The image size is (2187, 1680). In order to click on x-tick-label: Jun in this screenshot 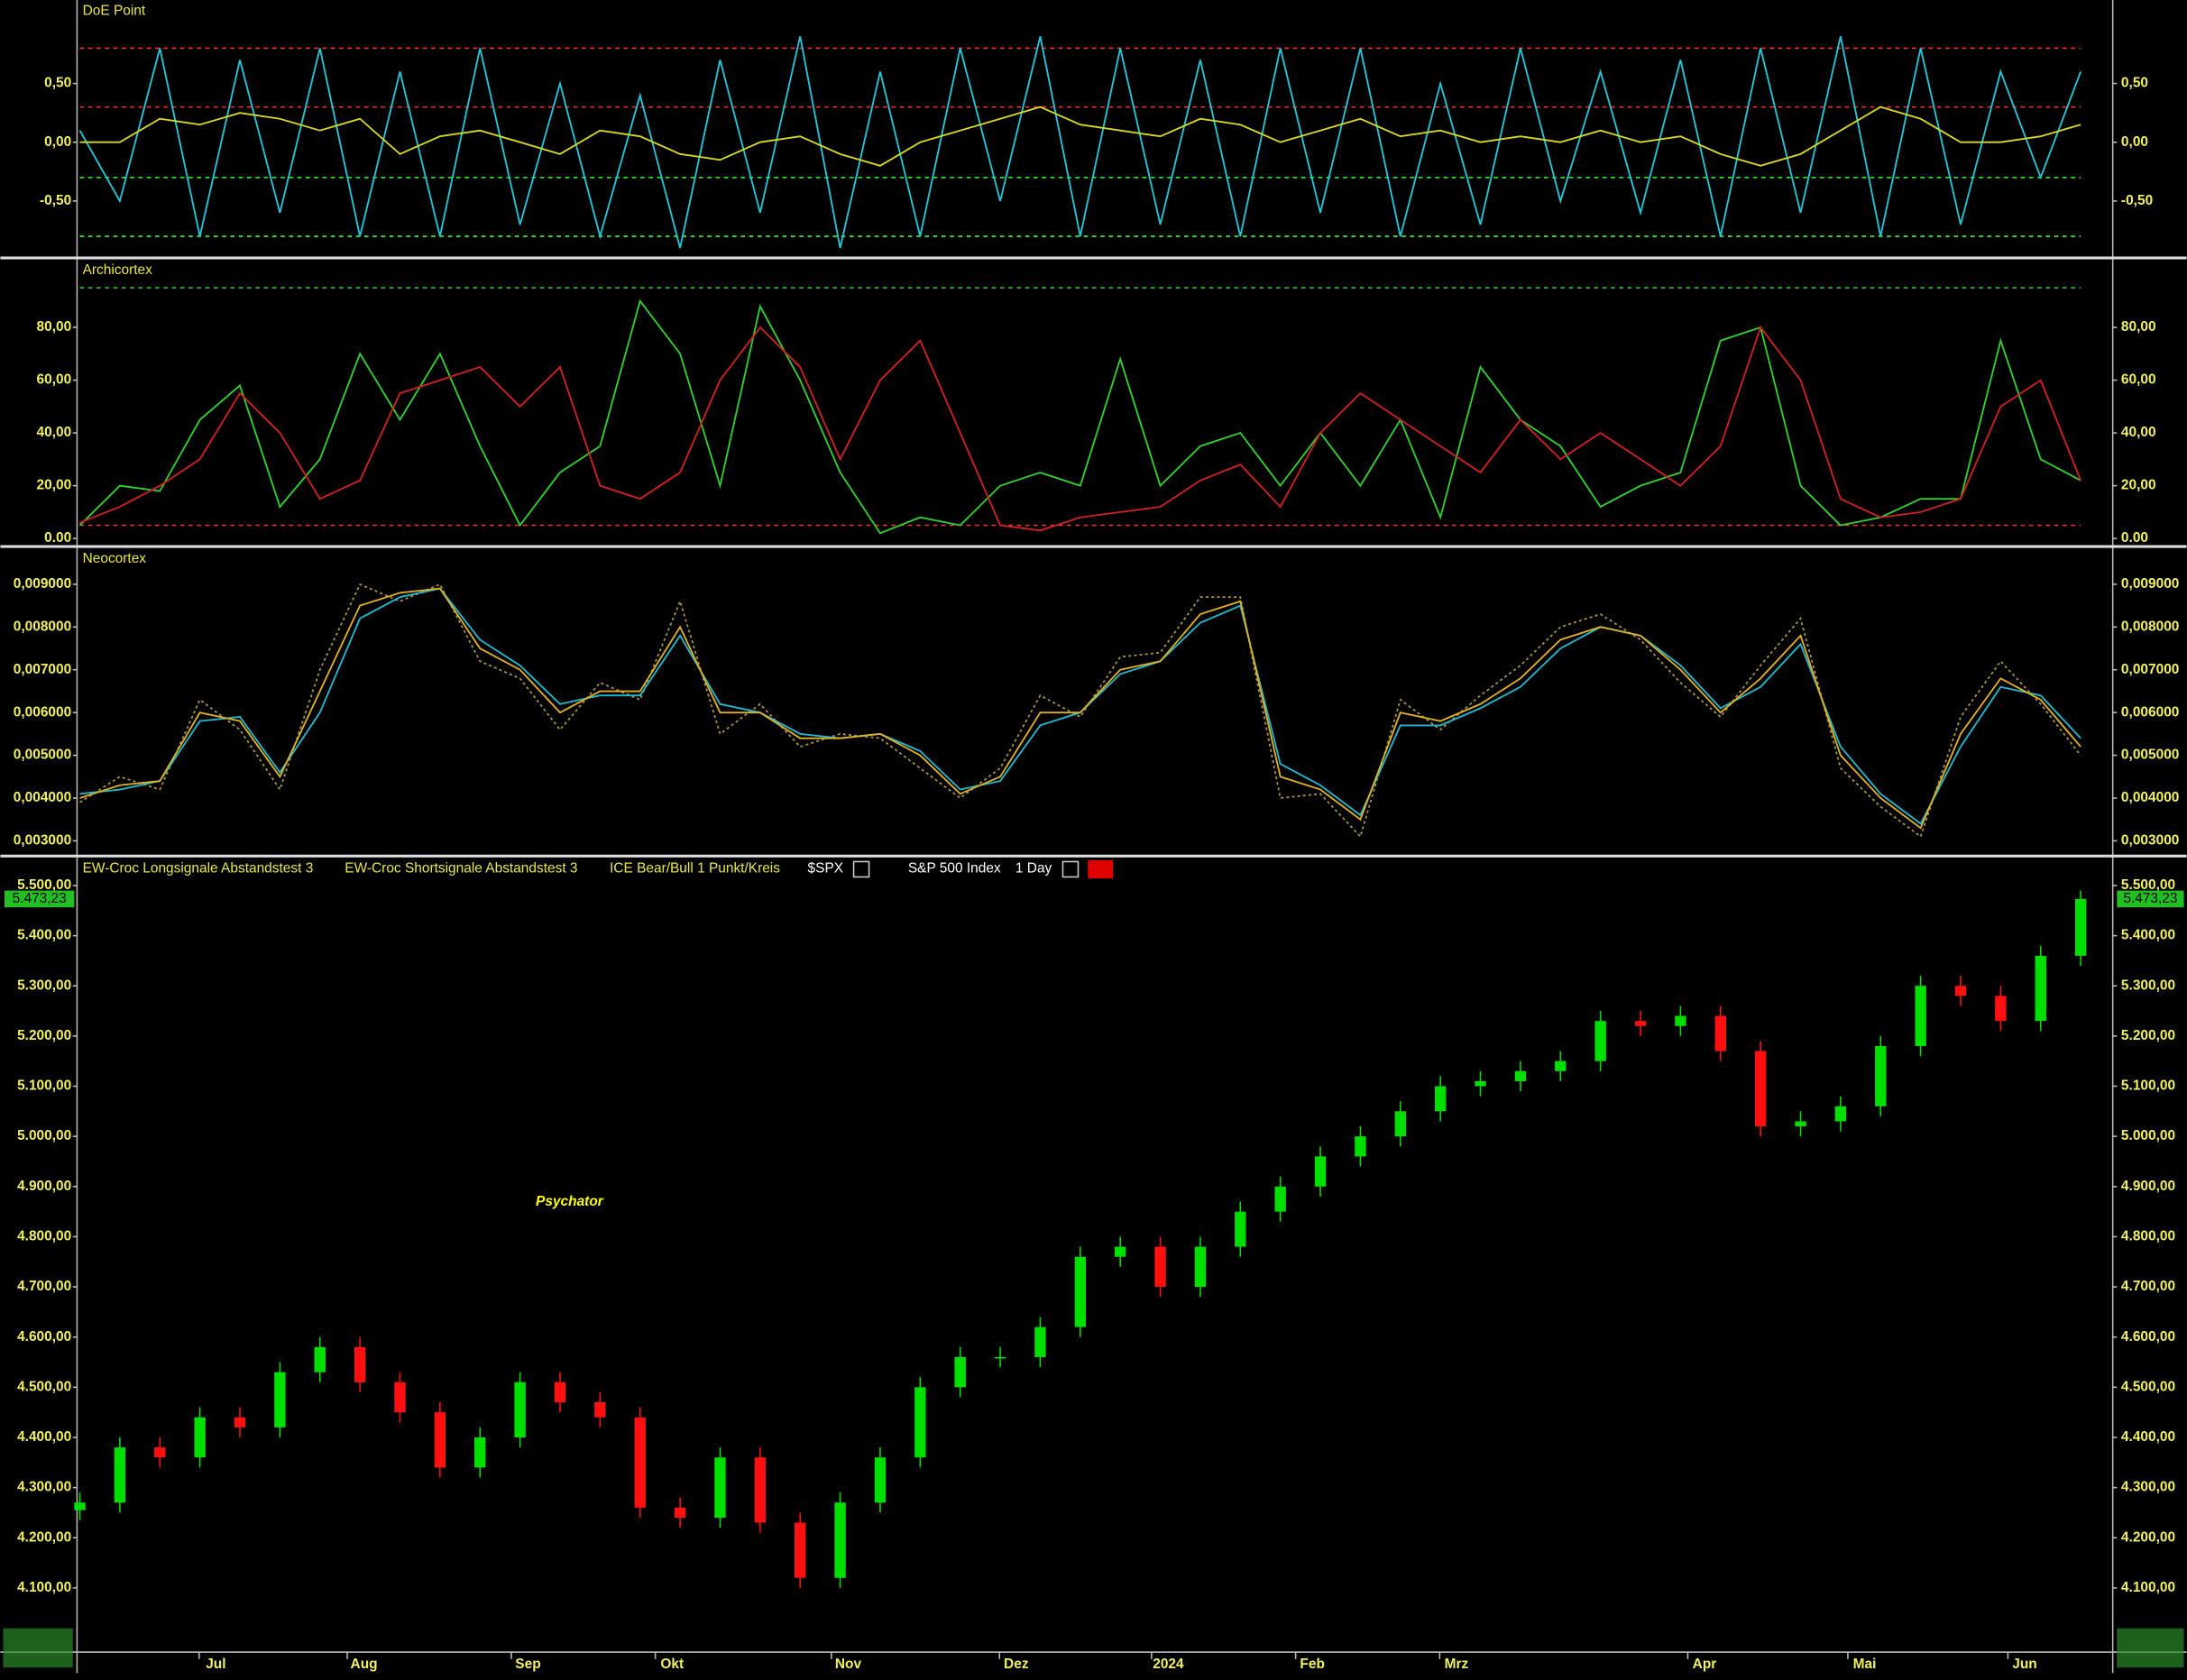, I will do `click(2024, 1664)`.